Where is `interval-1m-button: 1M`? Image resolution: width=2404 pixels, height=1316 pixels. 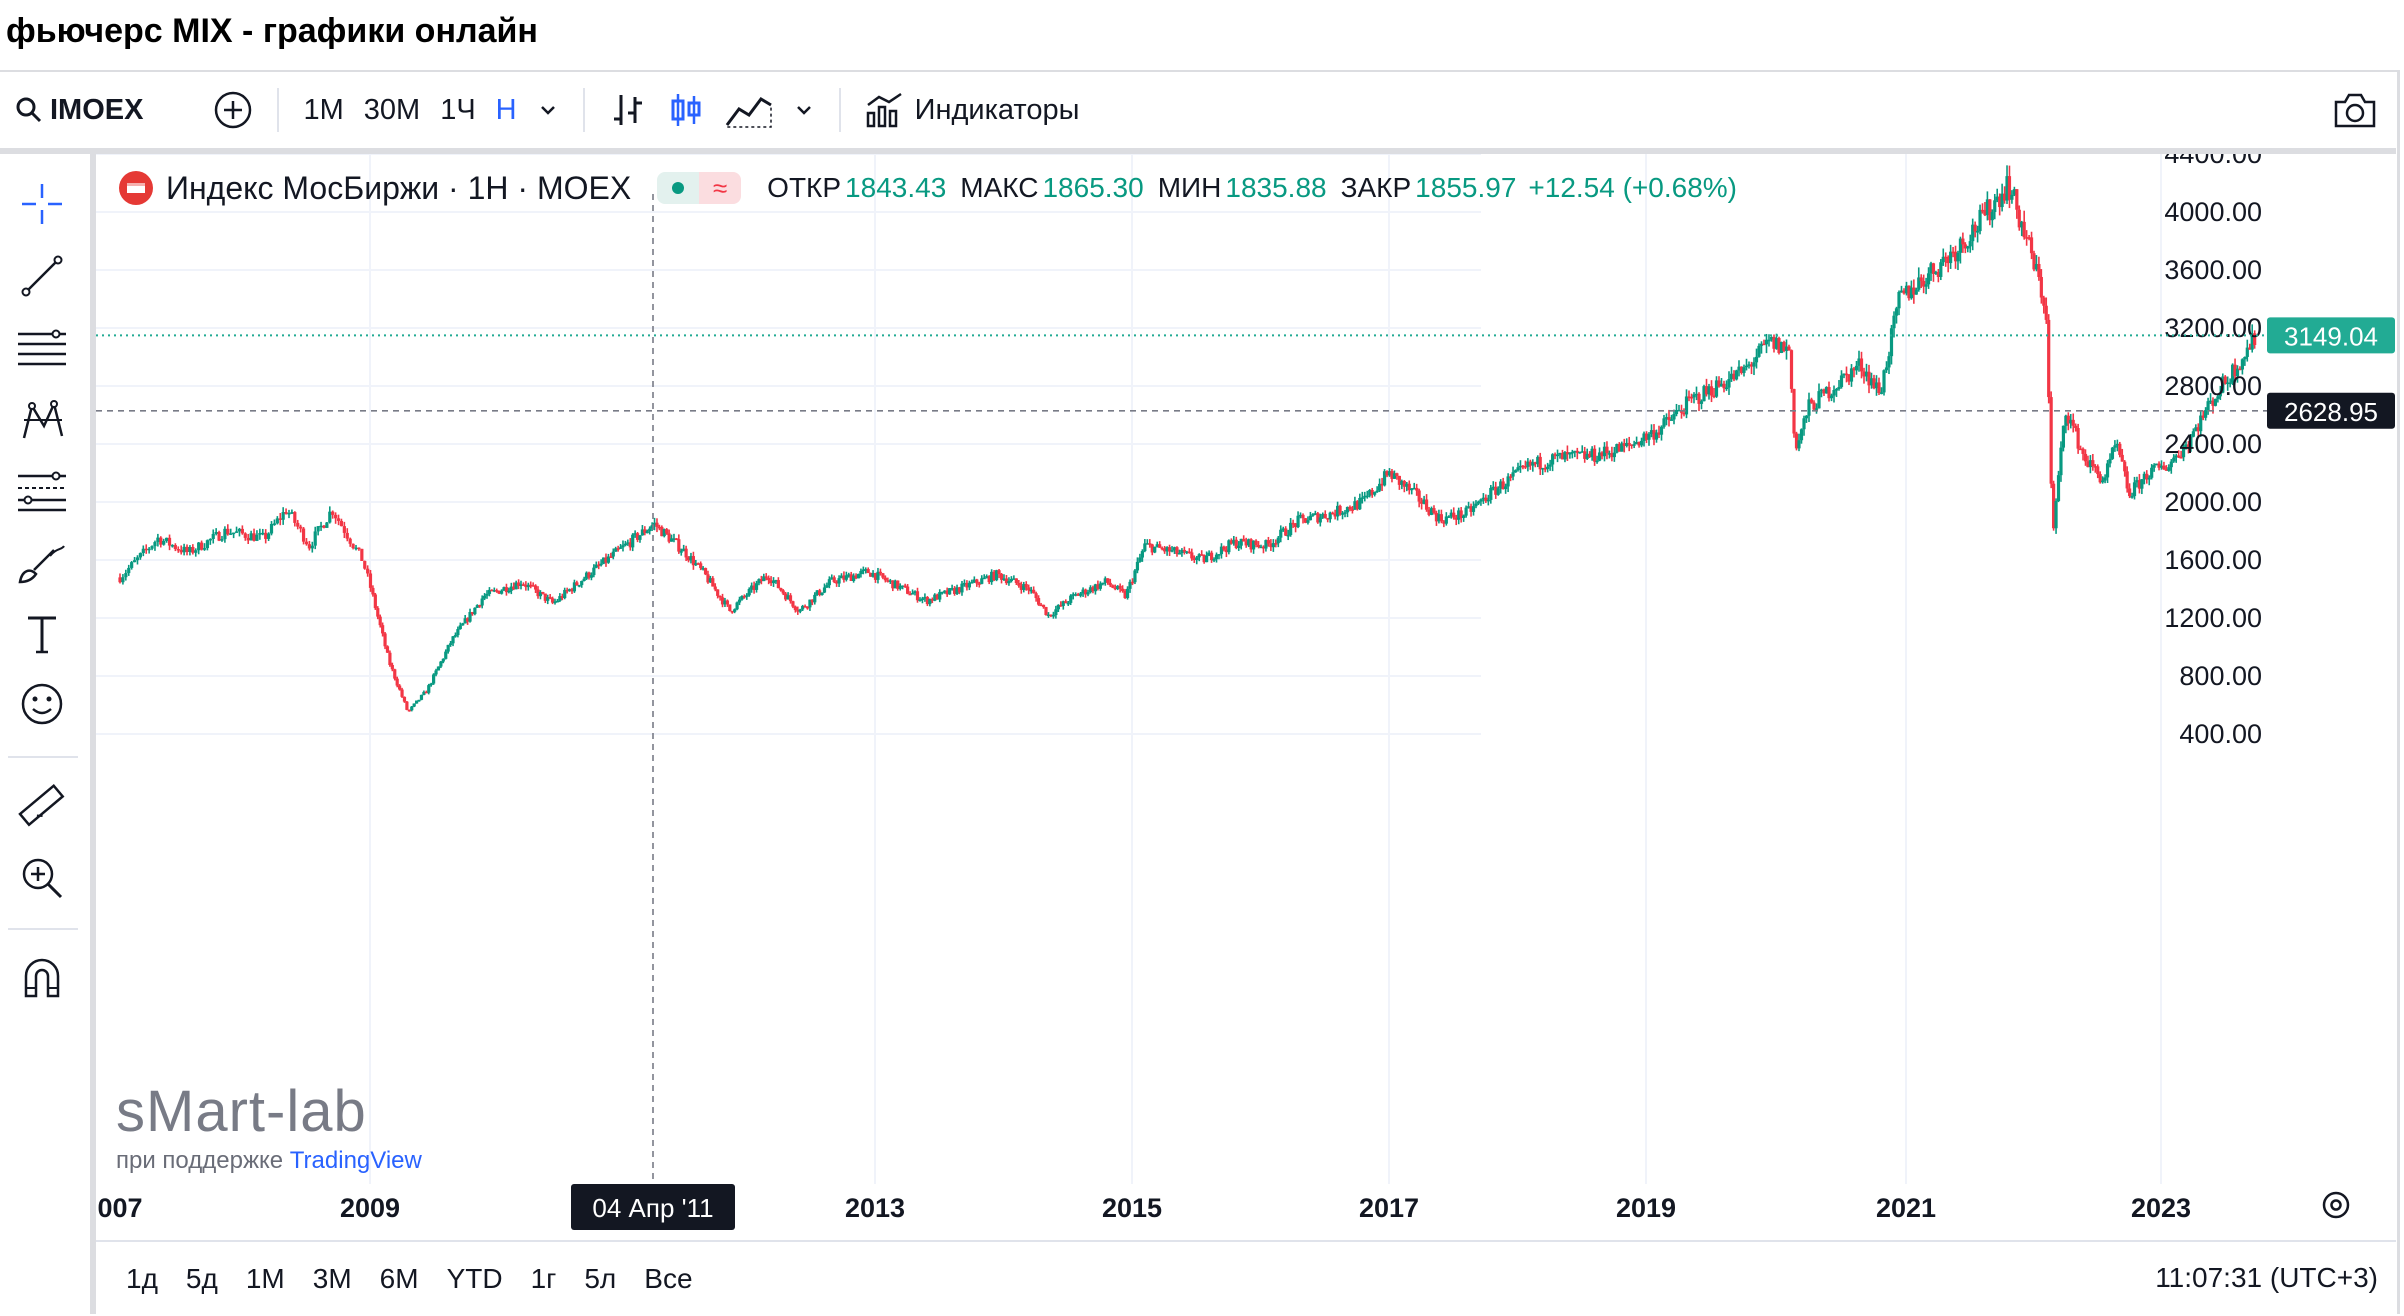
interval-1m-button: 1M is located at coordinates (323, 109).